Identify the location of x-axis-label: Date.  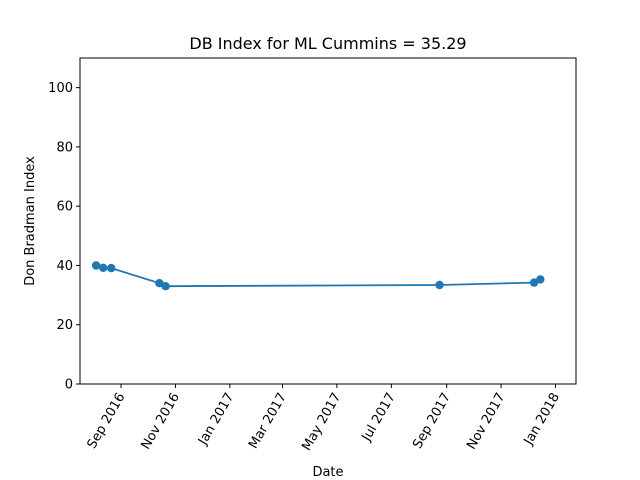
(327, 472).